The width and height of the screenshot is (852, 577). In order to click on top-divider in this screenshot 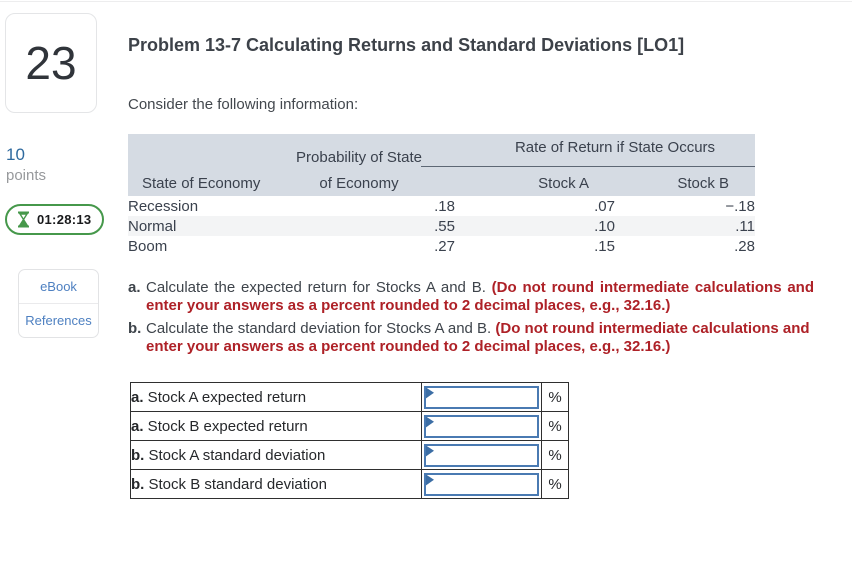, I will do `click(426, 1)`.